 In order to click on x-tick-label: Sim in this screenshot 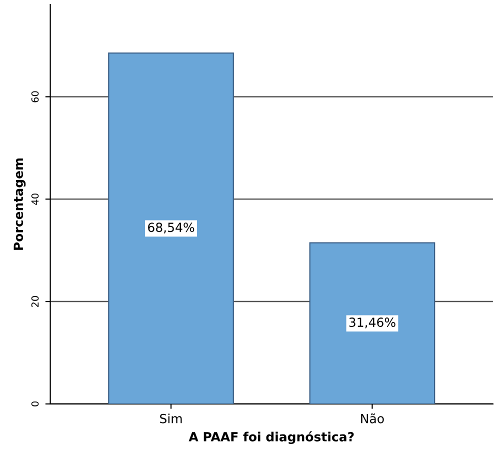, I will do `click(171, 419)`.